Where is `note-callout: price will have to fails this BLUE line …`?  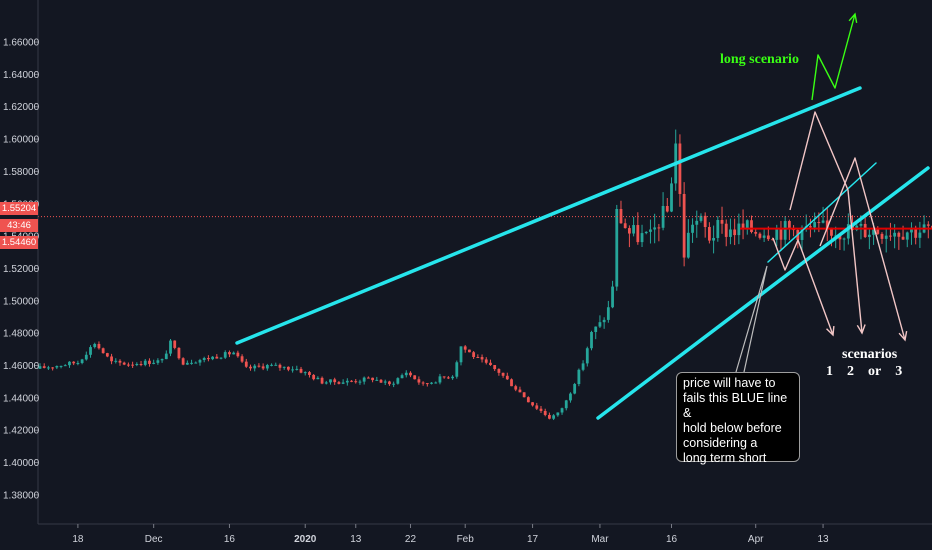 note-callout: price will have to fails this BLUE line … is located at coordinates (738, 417).